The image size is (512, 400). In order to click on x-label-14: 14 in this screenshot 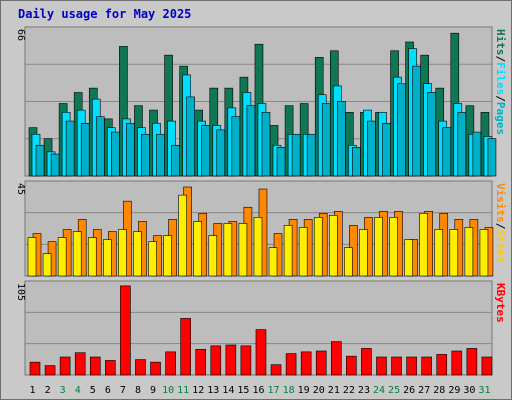, I will do `click(228, 390)`.